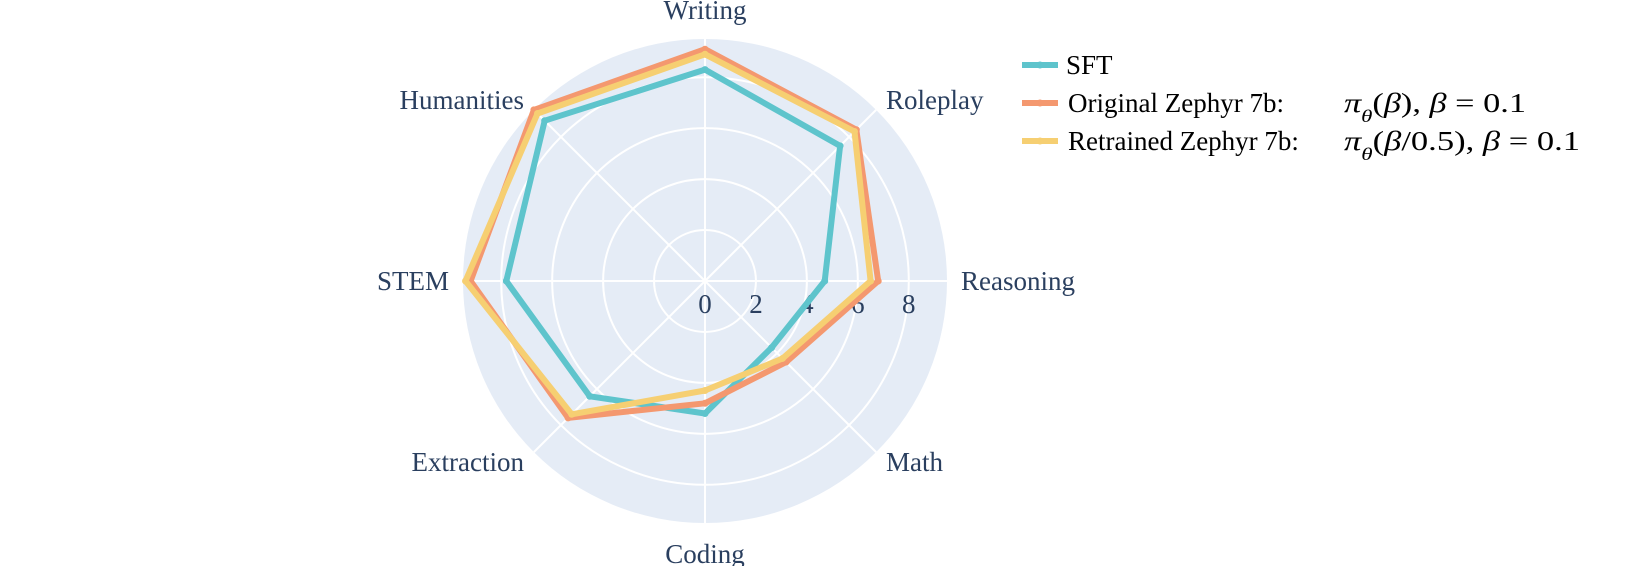 This screenshot has height=566, width=1645. Describe the element at coordinates (1176, 103) in the screenshot. I see `legend-label-original: Original Zephyr 7b:` at that location.